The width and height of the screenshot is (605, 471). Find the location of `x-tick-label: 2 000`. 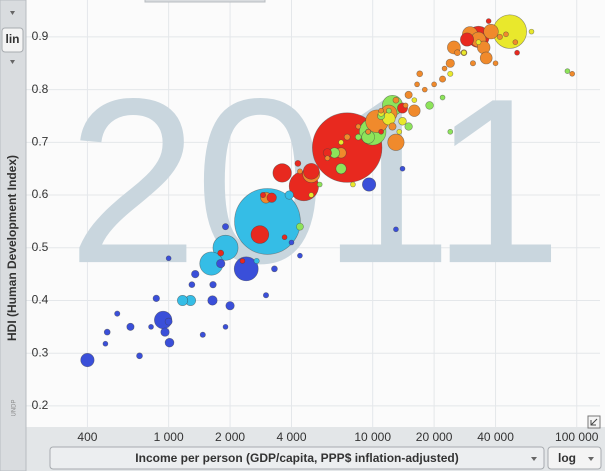

x-tick-label: 2 000 is located at coordinates (230, 437).